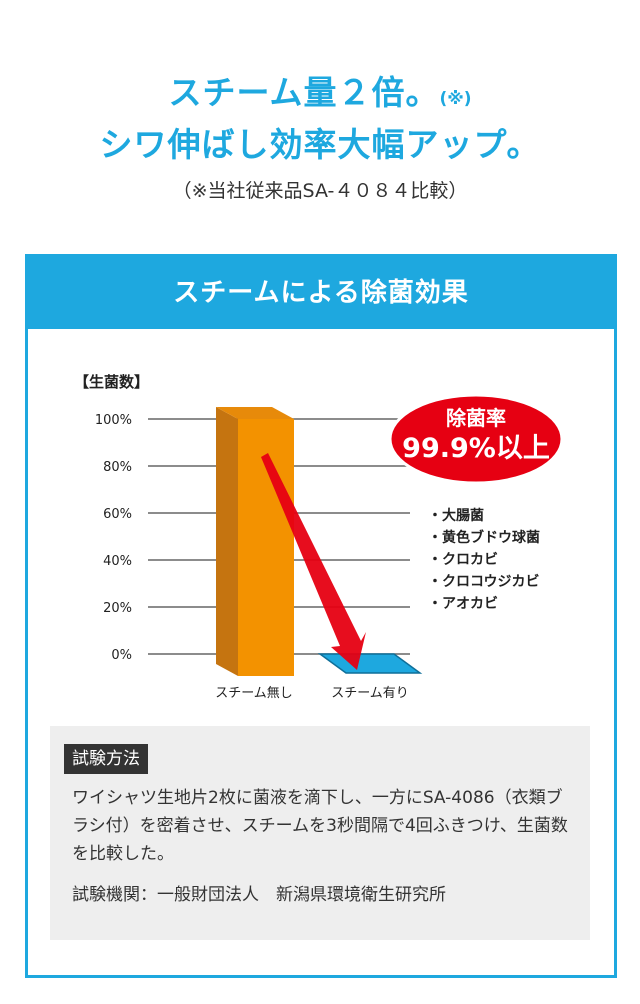 The width and height of the screenshot is (640, 1004). I want to click on bacteria-item: ・クロカビ, so click(463, 560).